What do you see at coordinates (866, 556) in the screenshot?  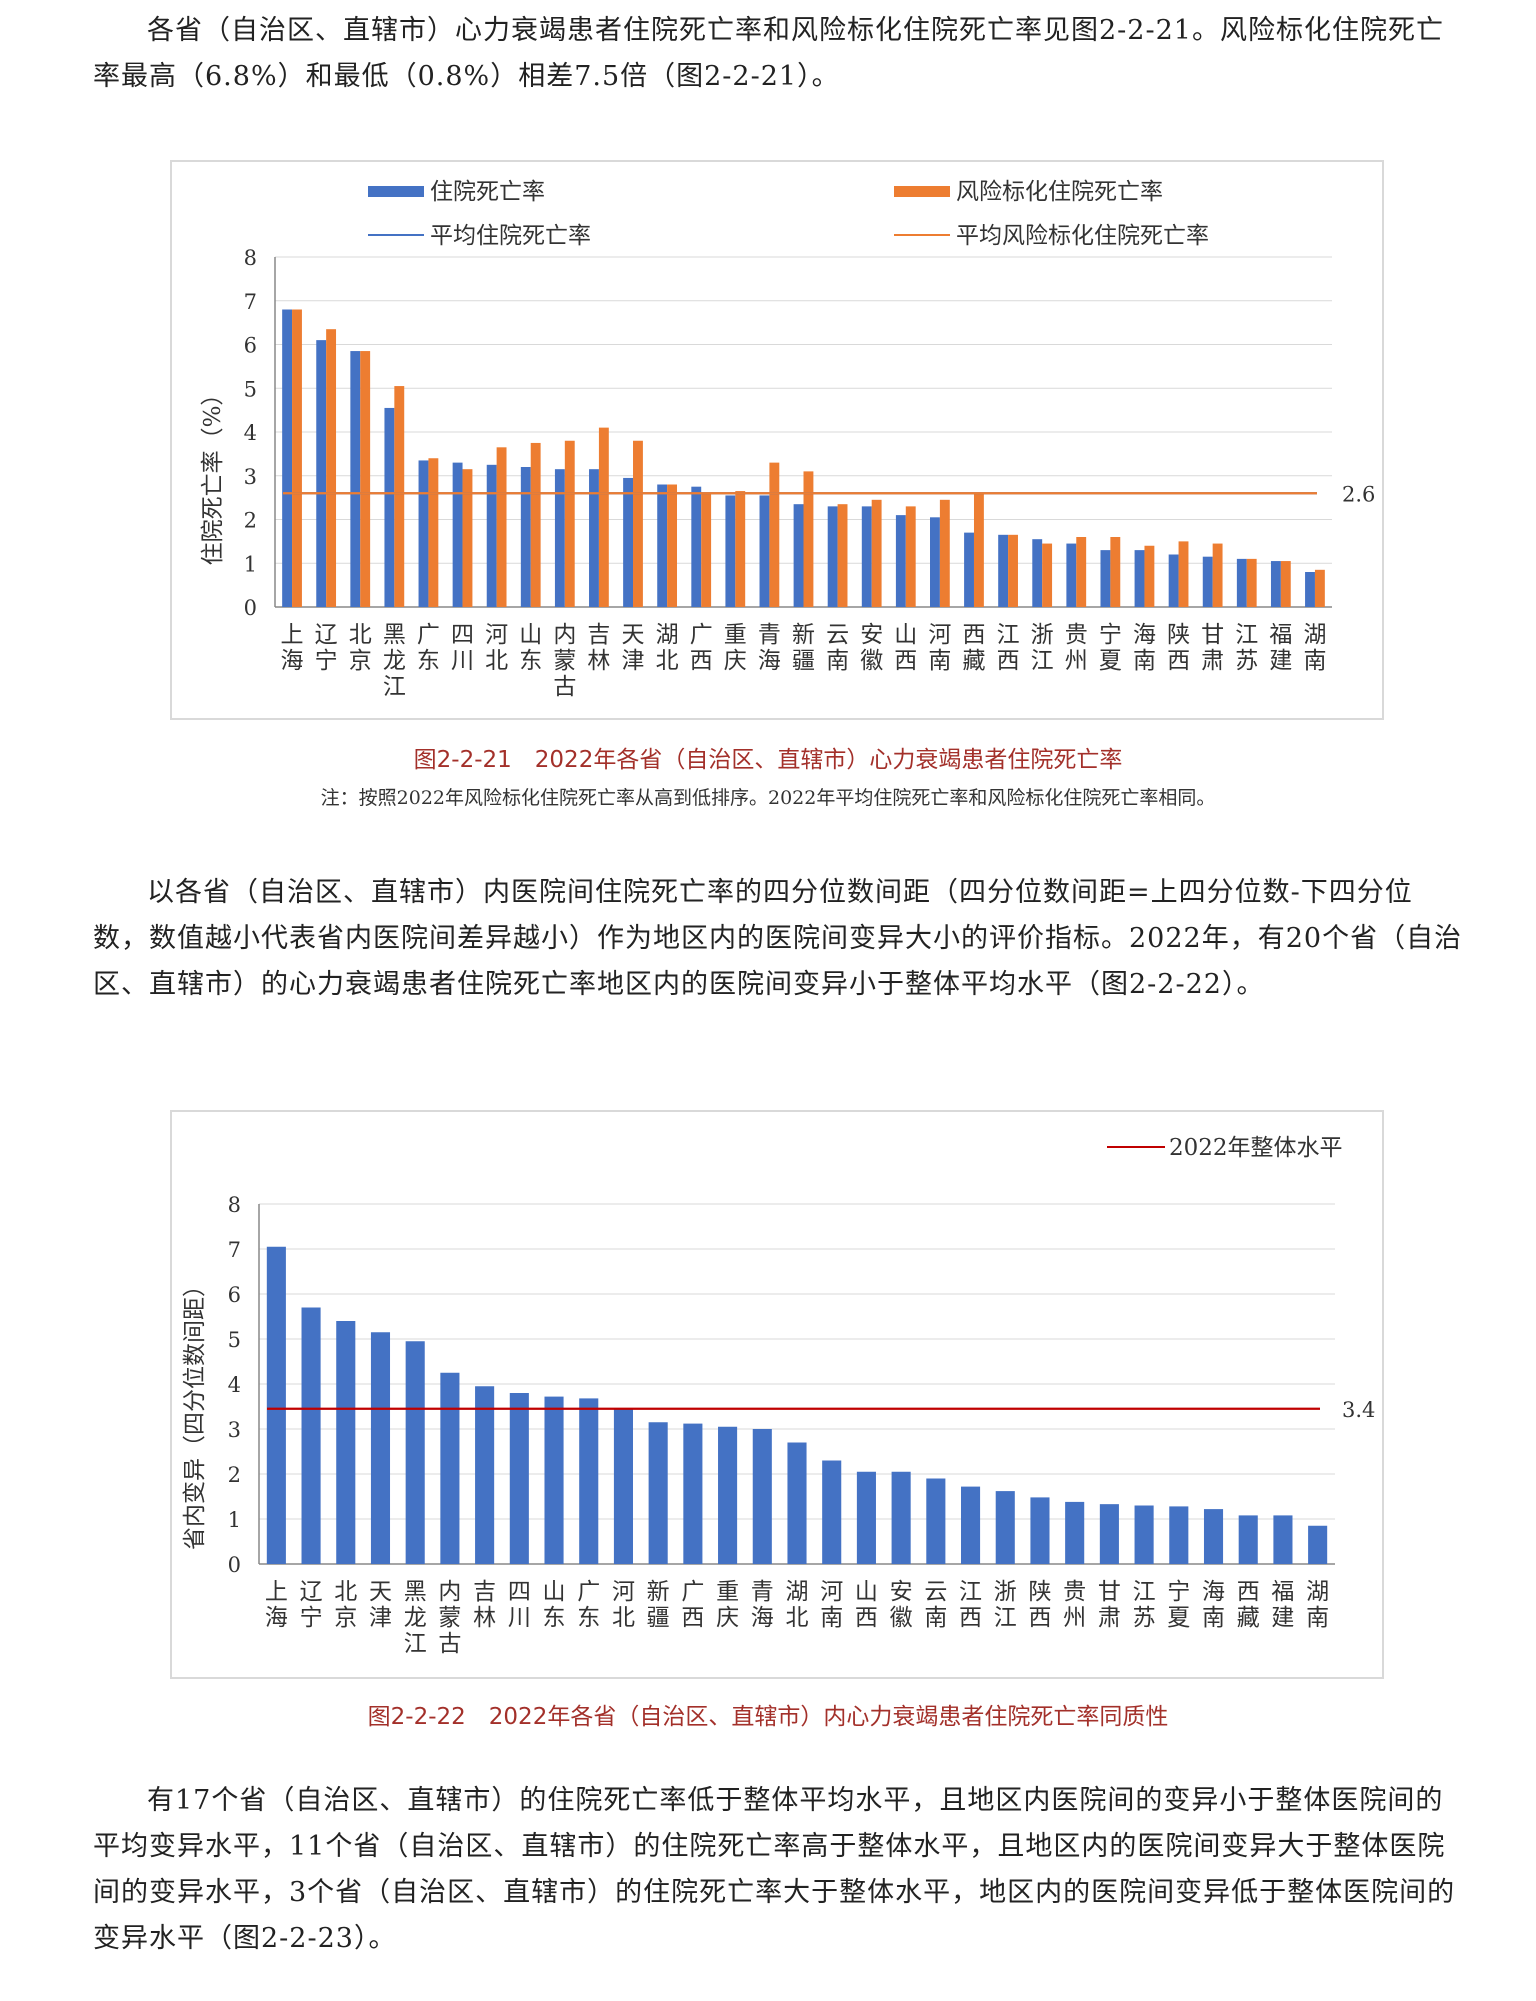 I see `bar-安徽-s0` at bounding box center [866, 556].